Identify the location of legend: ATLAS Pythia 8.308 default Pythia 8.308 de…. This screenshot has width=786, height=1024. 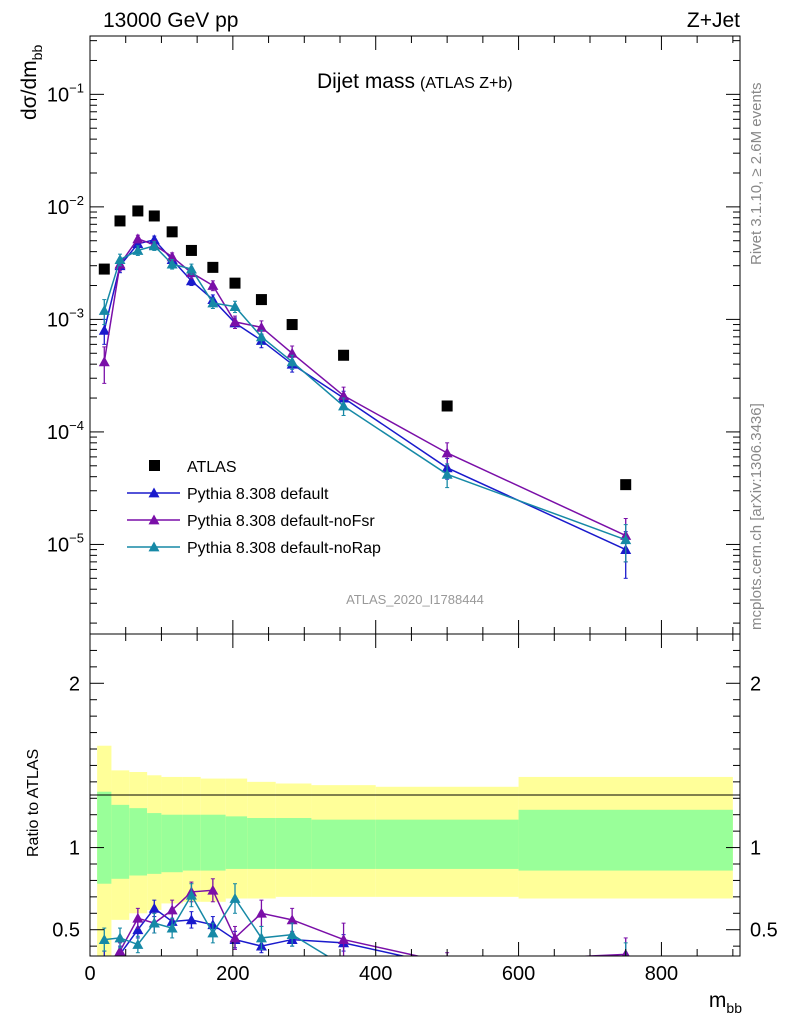
(254, 508).